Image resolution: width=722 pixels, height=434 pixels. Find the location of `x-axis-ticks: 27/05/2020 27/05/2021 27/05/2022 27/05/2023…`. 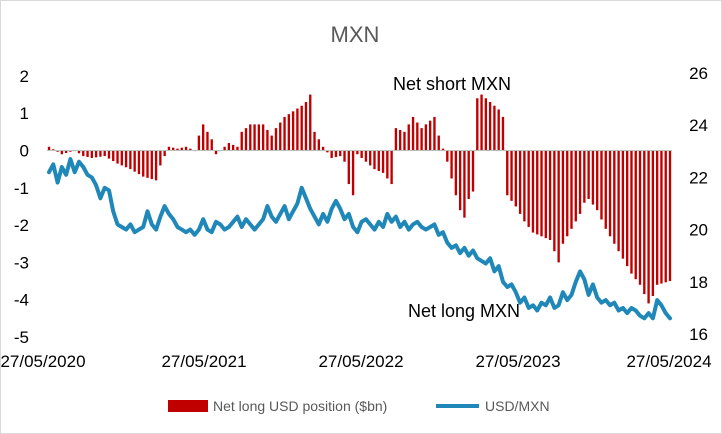

x-axis-ticks: 27/05/2020 27/05/2021 27/05/2022 27/05/2023… is located at coordinates (356, 361).